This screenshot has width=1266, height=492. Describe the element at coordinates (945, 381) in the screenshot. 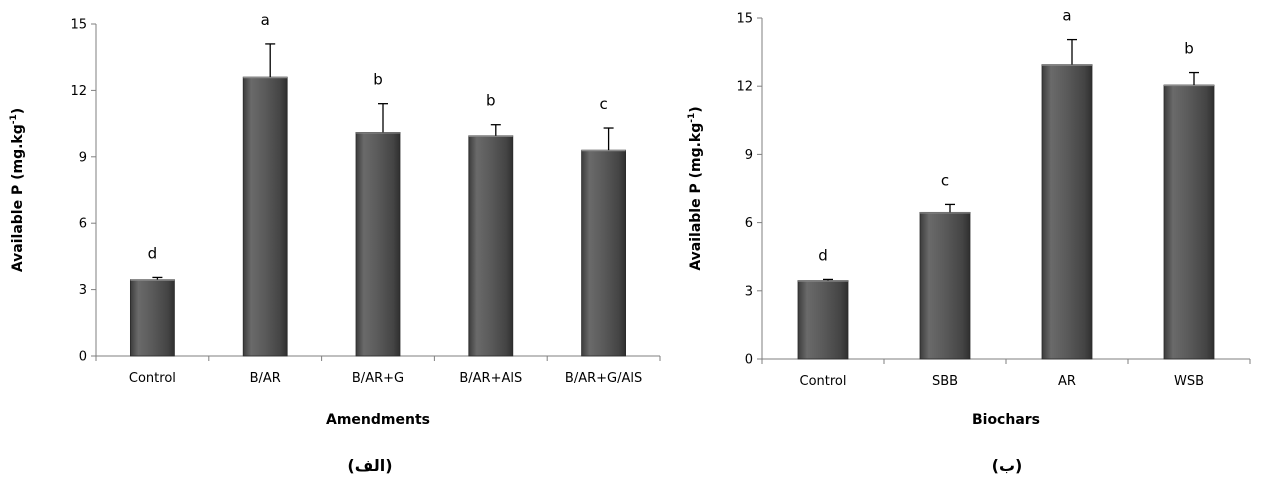

I see `chart2-category-label: SBB` at that location.